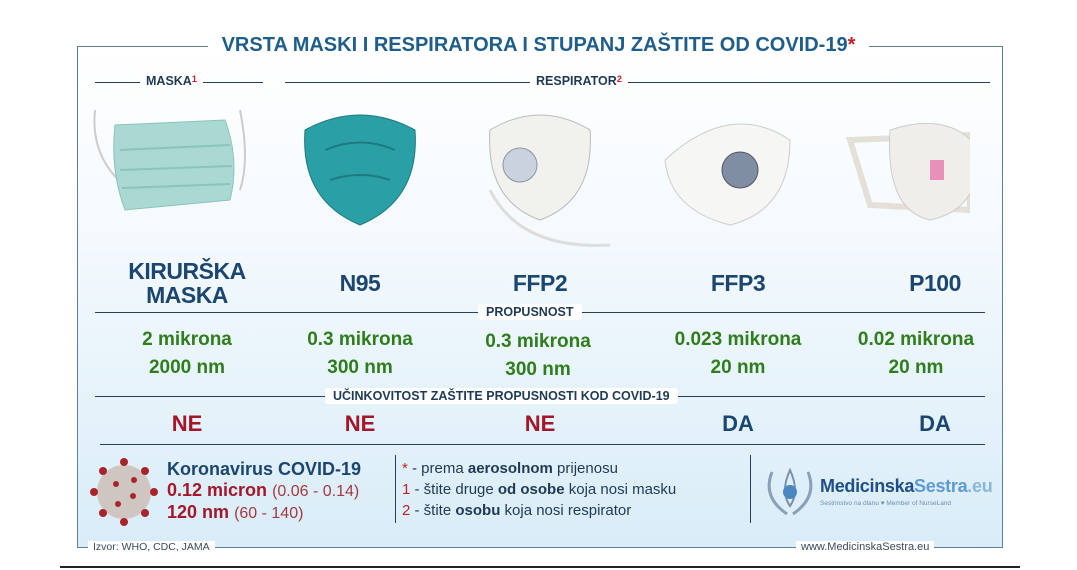 This screenshot has width=1077, height=570. What do you see at coordinates (579, 81) in the screenshot?
I see `section-respirator: RESPIRATOR2` at bounding box center [579, 81].